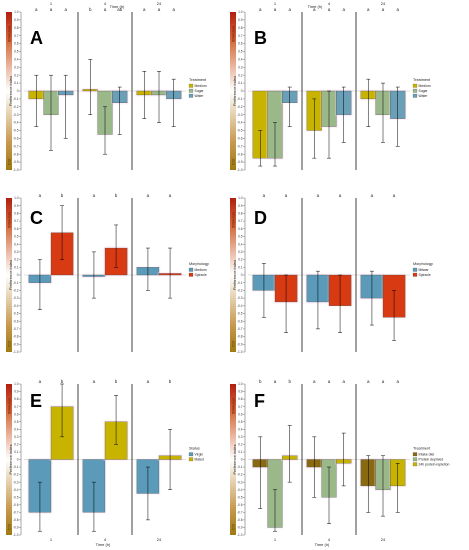 The width and height of the screenshot is (469, 550). What do you see at coordinates (194, 449) in the screenshot?
I see `legend-title: Status` at bounding box center [194, 449].